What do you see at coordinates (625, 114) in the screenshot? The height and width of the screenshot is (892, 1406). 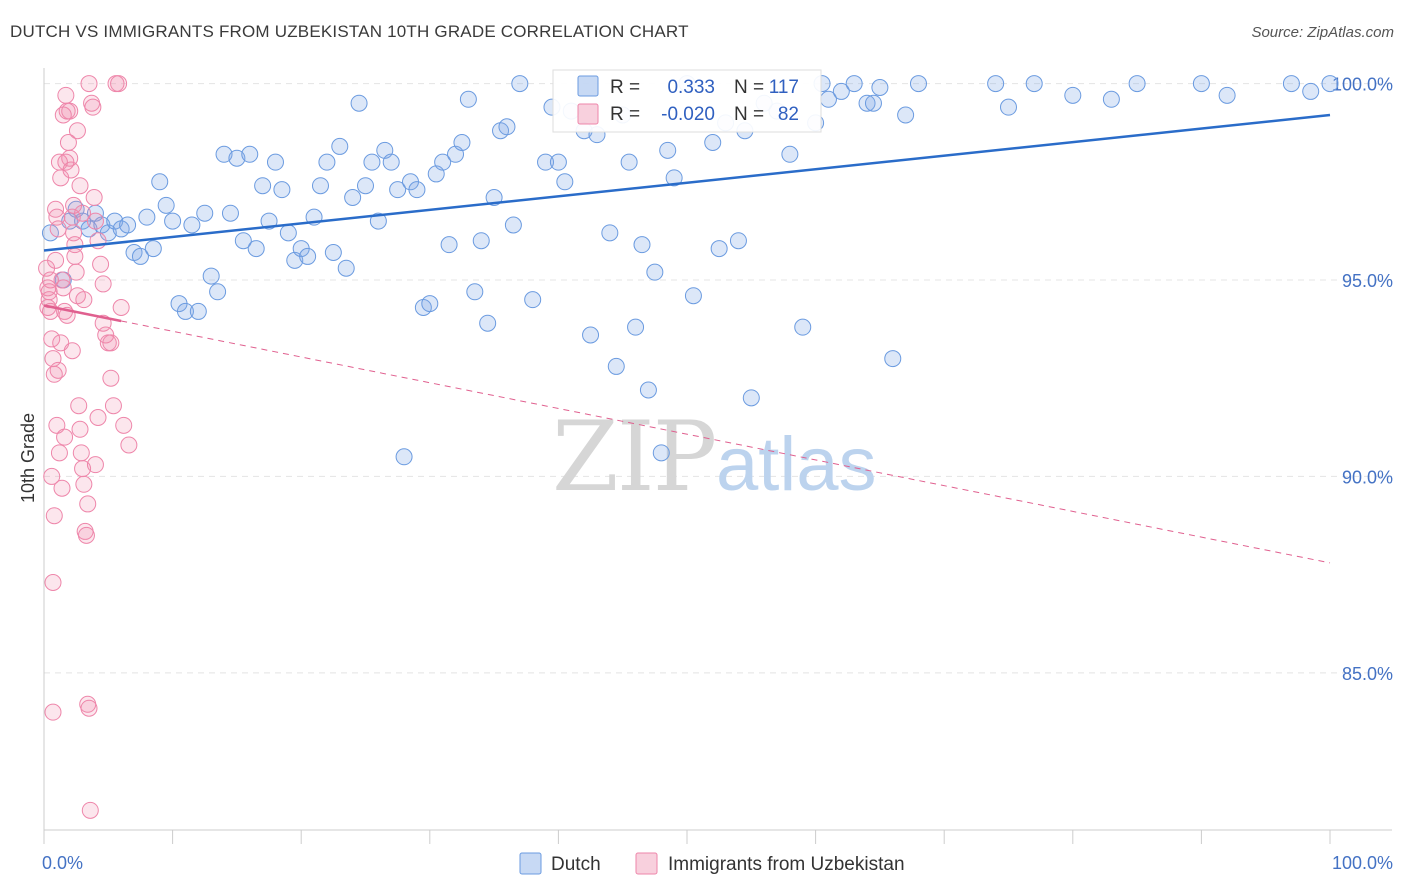 I see `stats-uzbek-r-label: R =` at bounding box center [625, 114].